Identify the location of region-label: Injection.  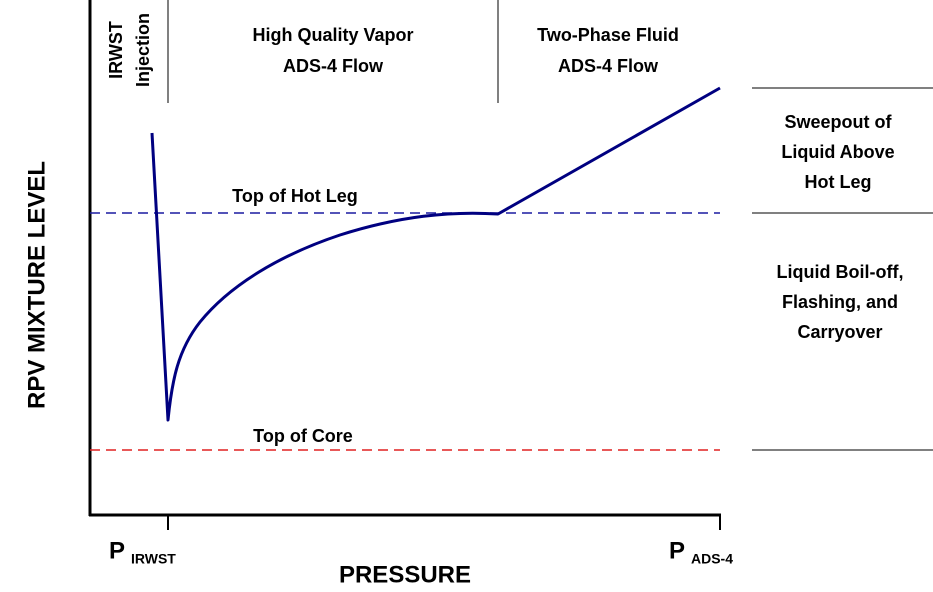
(143, 50).